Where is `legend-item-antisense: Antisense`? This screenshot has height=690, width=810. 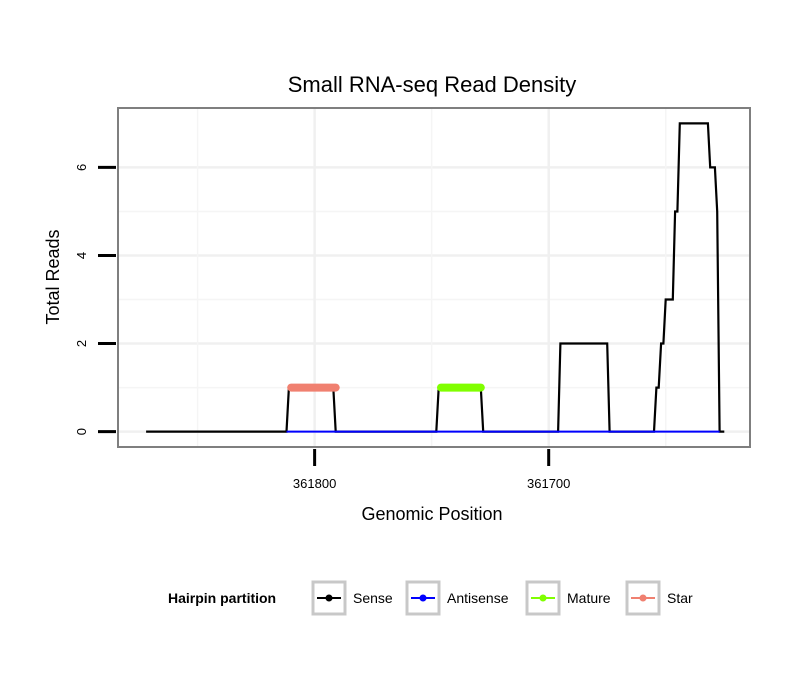
legend-item-antisense: Antisense is located at coordinates (457, 598).